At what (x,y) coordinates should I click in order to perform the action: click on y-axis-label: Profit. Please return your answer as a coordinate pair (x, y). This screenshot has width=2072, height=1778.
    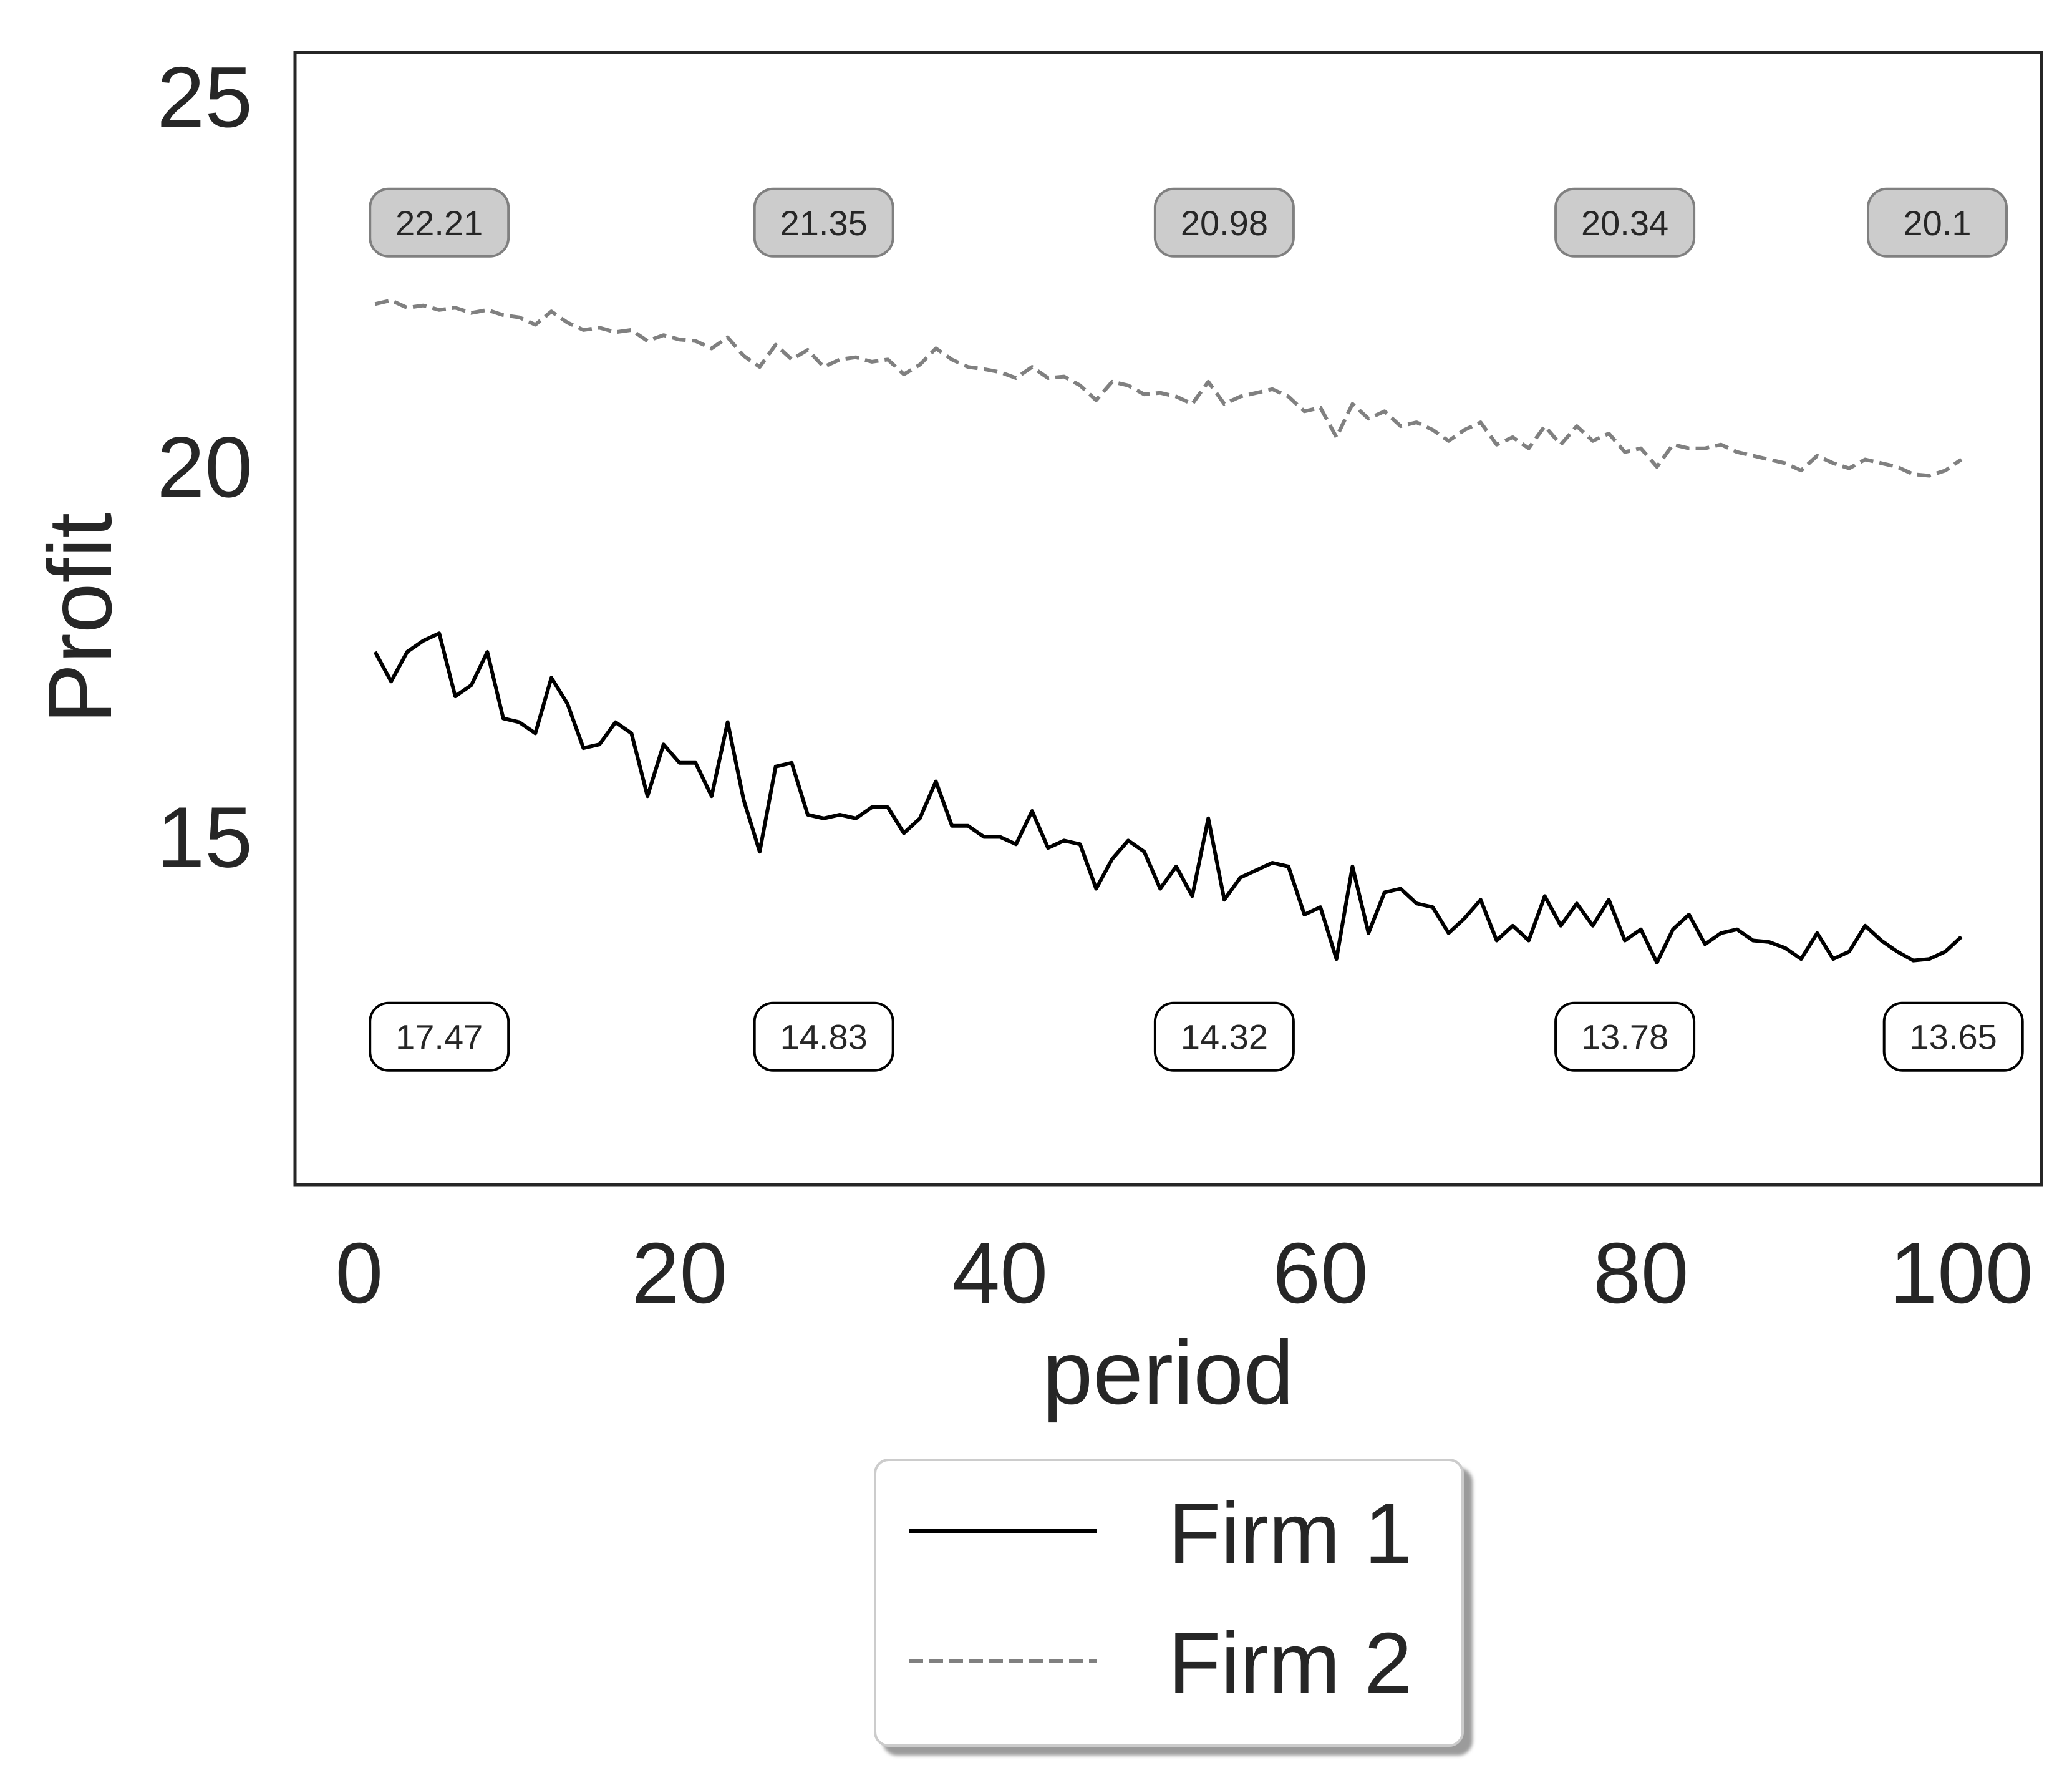
    Looking at the image, I should click on (79, 618).